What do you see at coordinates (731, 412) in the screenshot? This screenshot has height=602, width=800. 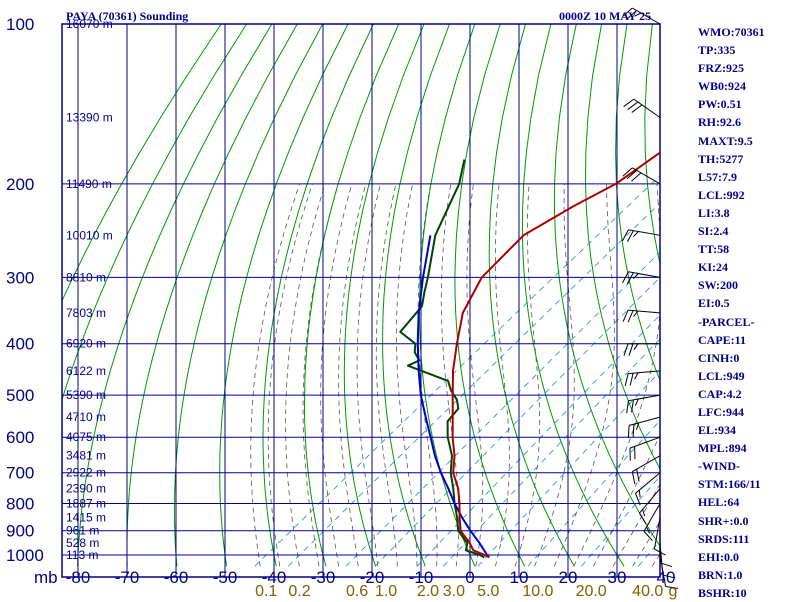 I see `index-row: LFC:944` at bounding box center [731, 412].